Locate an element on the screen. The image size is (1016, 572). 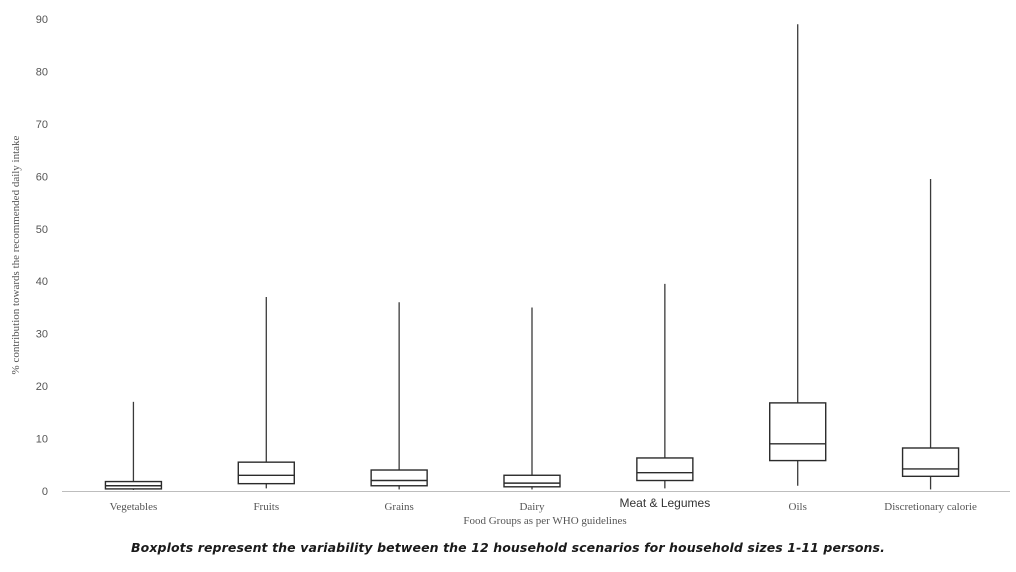
y-tick-label: 20 is located at coordinates (42, 387).